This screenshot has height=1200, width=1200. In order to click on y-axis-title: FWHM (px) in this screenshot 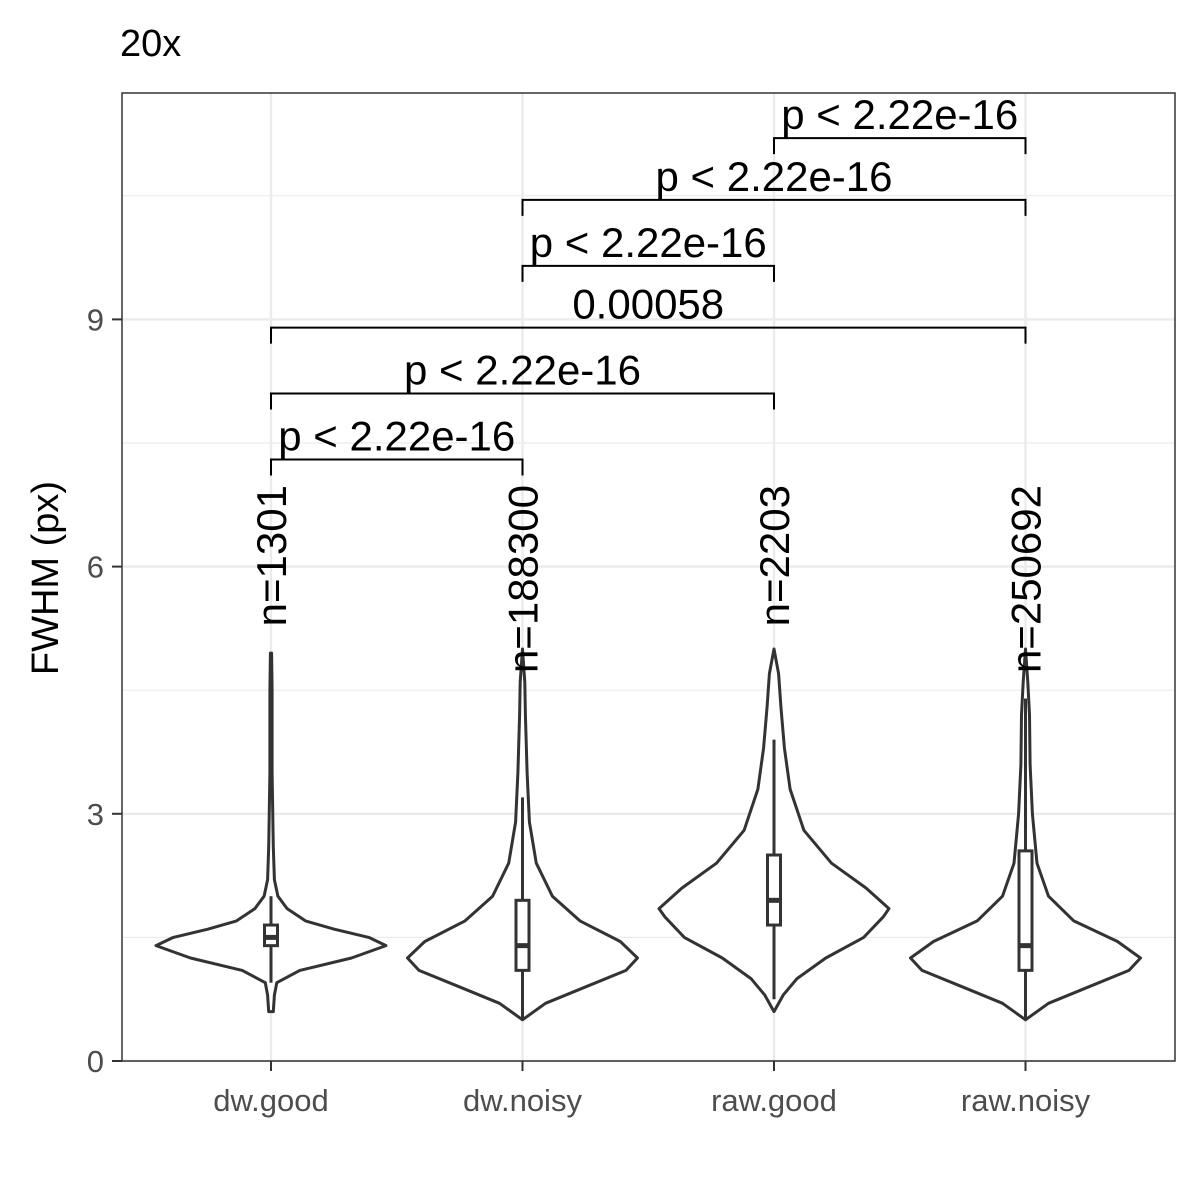, I will do `click(46, 578)`.